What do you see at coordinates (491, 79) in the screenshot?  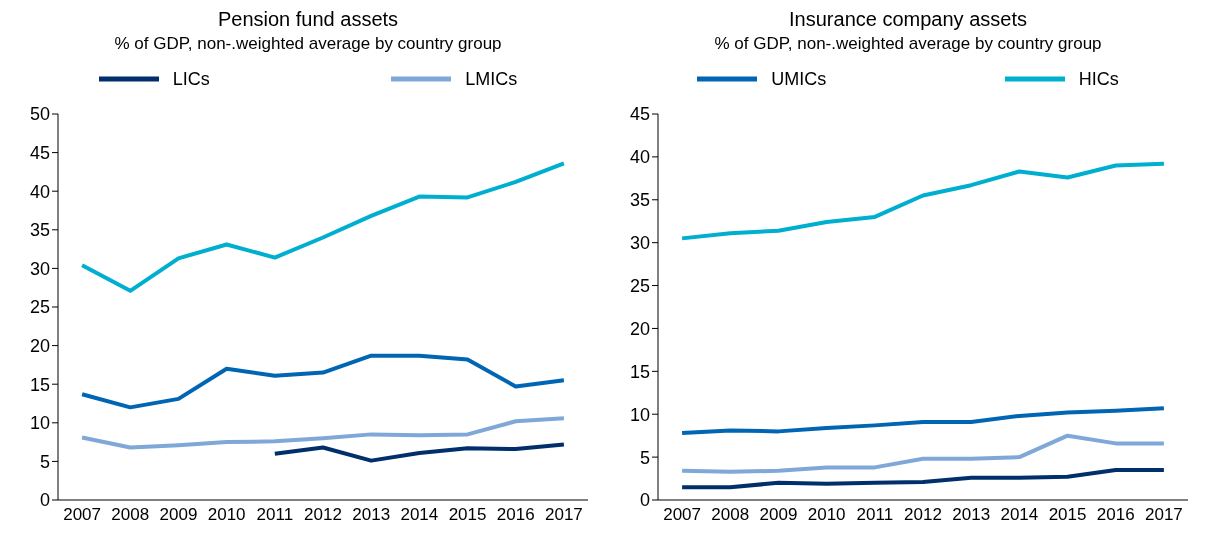 I see `legend-label: LMICs` at bounding box center [491, 79].